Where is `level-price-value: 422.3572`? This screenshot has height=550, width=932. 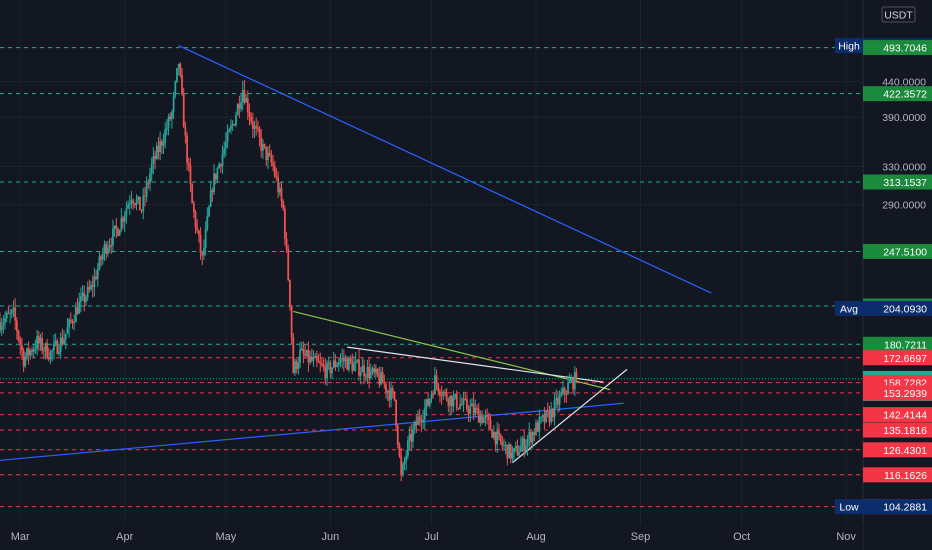
level-price-value: 422.3572 is located at coordinates (905, 95).